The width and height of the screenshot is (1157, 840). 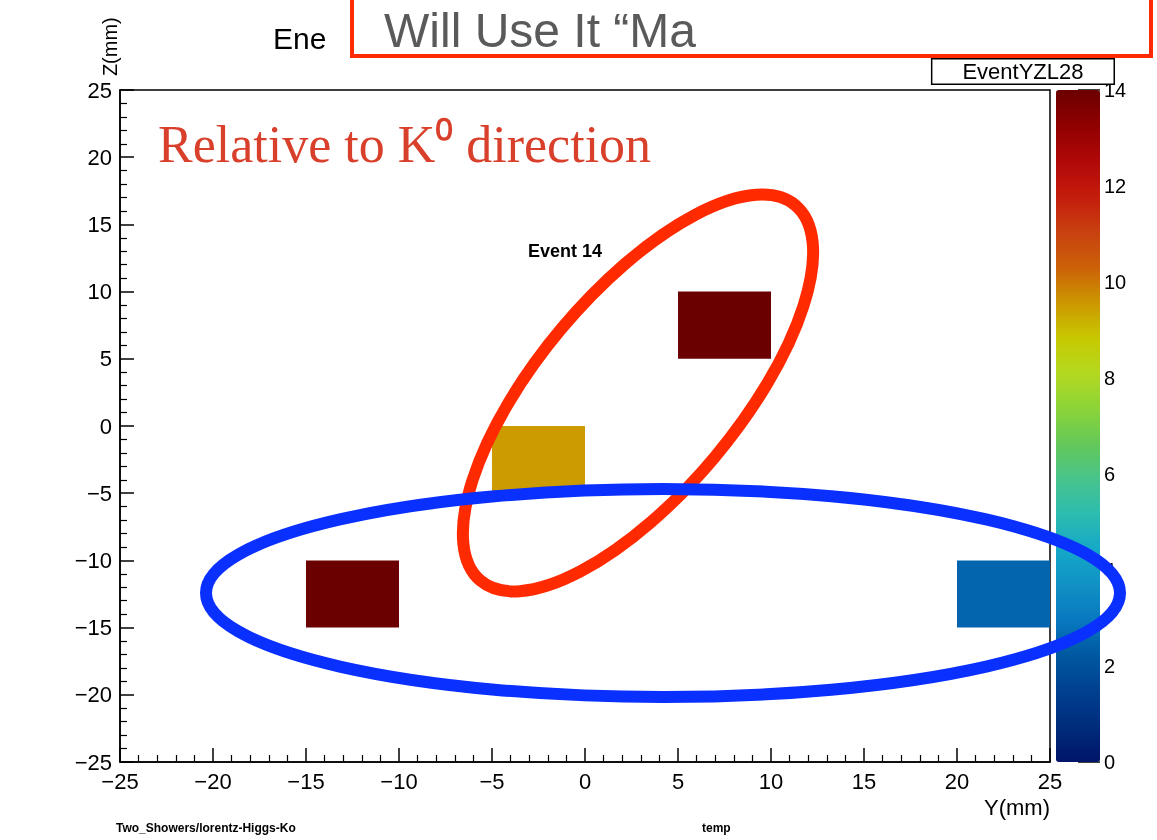 I want to click on text: Two_Showers/lorentz-Higgs-Ko, so click(x=206, y=828).